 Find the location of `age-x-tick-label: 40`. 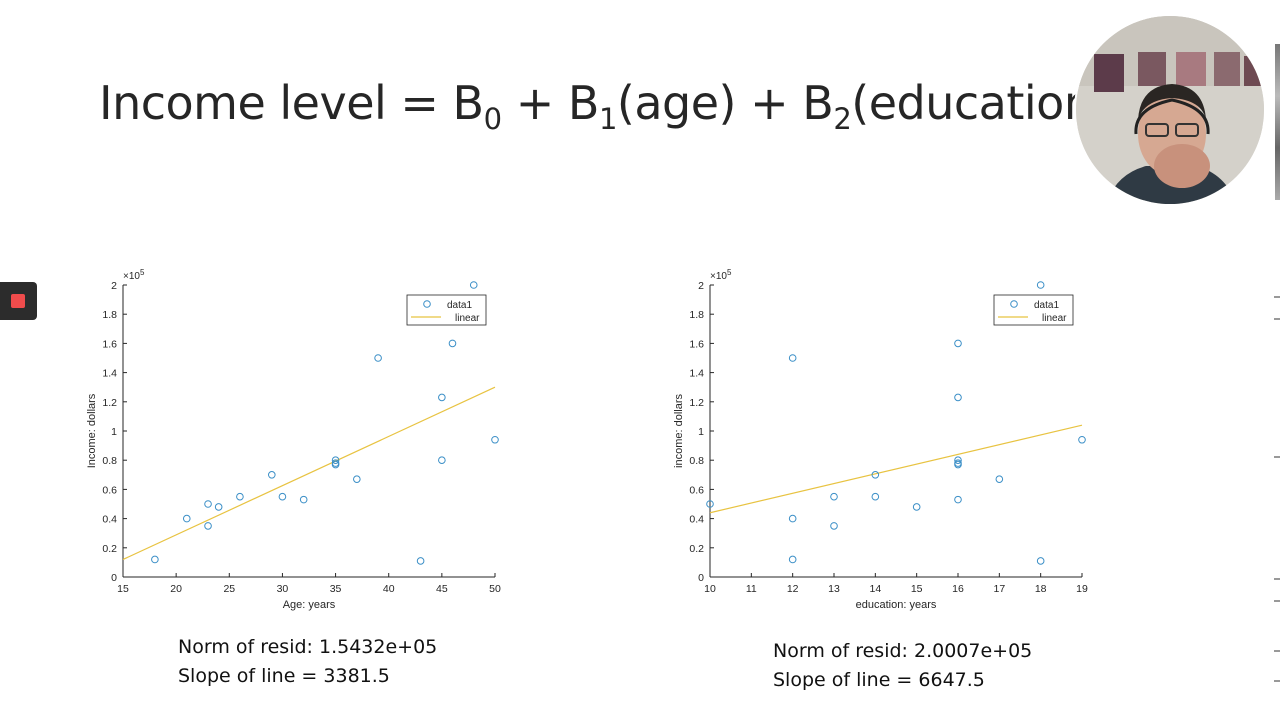

age-x-tick-label: 40 is located at coordinates (389, 589).